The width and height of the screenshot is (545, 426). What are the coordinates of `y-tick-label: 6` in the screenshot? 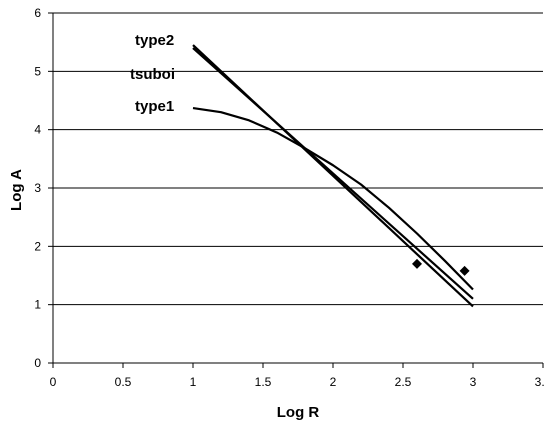 It's located at (37, 13).